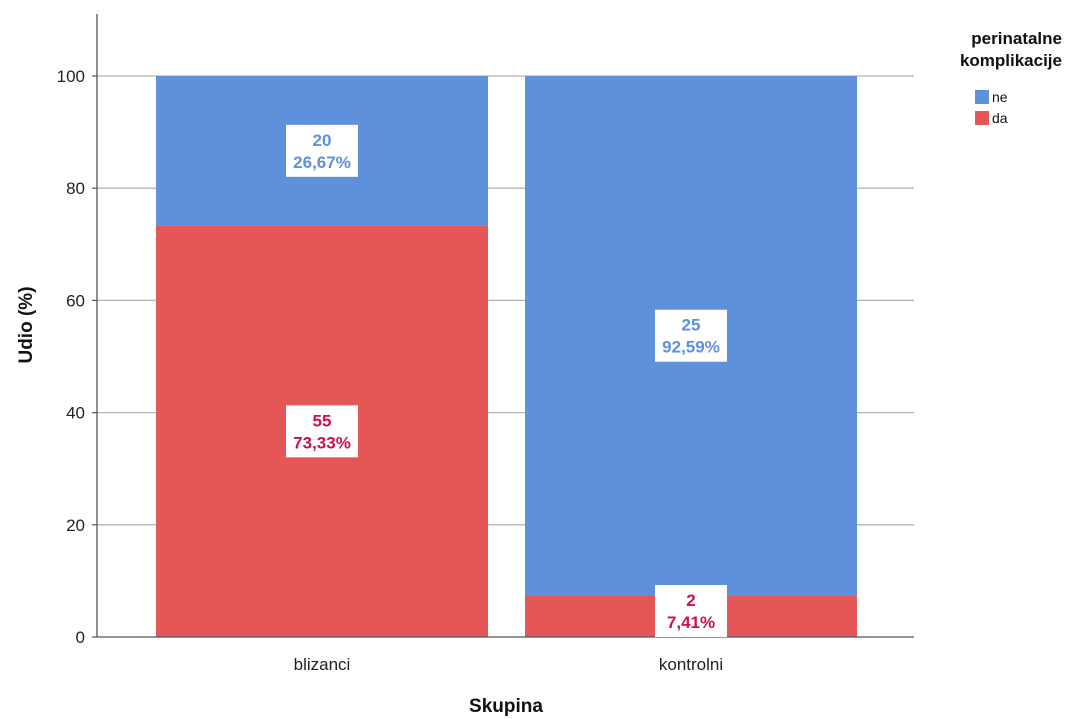 The height and width of the screenshot is (719, 1068). Describe the element at coordinates (1011, 77) in the screenshot. I see `legend: perinatalne komplikacije ne da` at that location.